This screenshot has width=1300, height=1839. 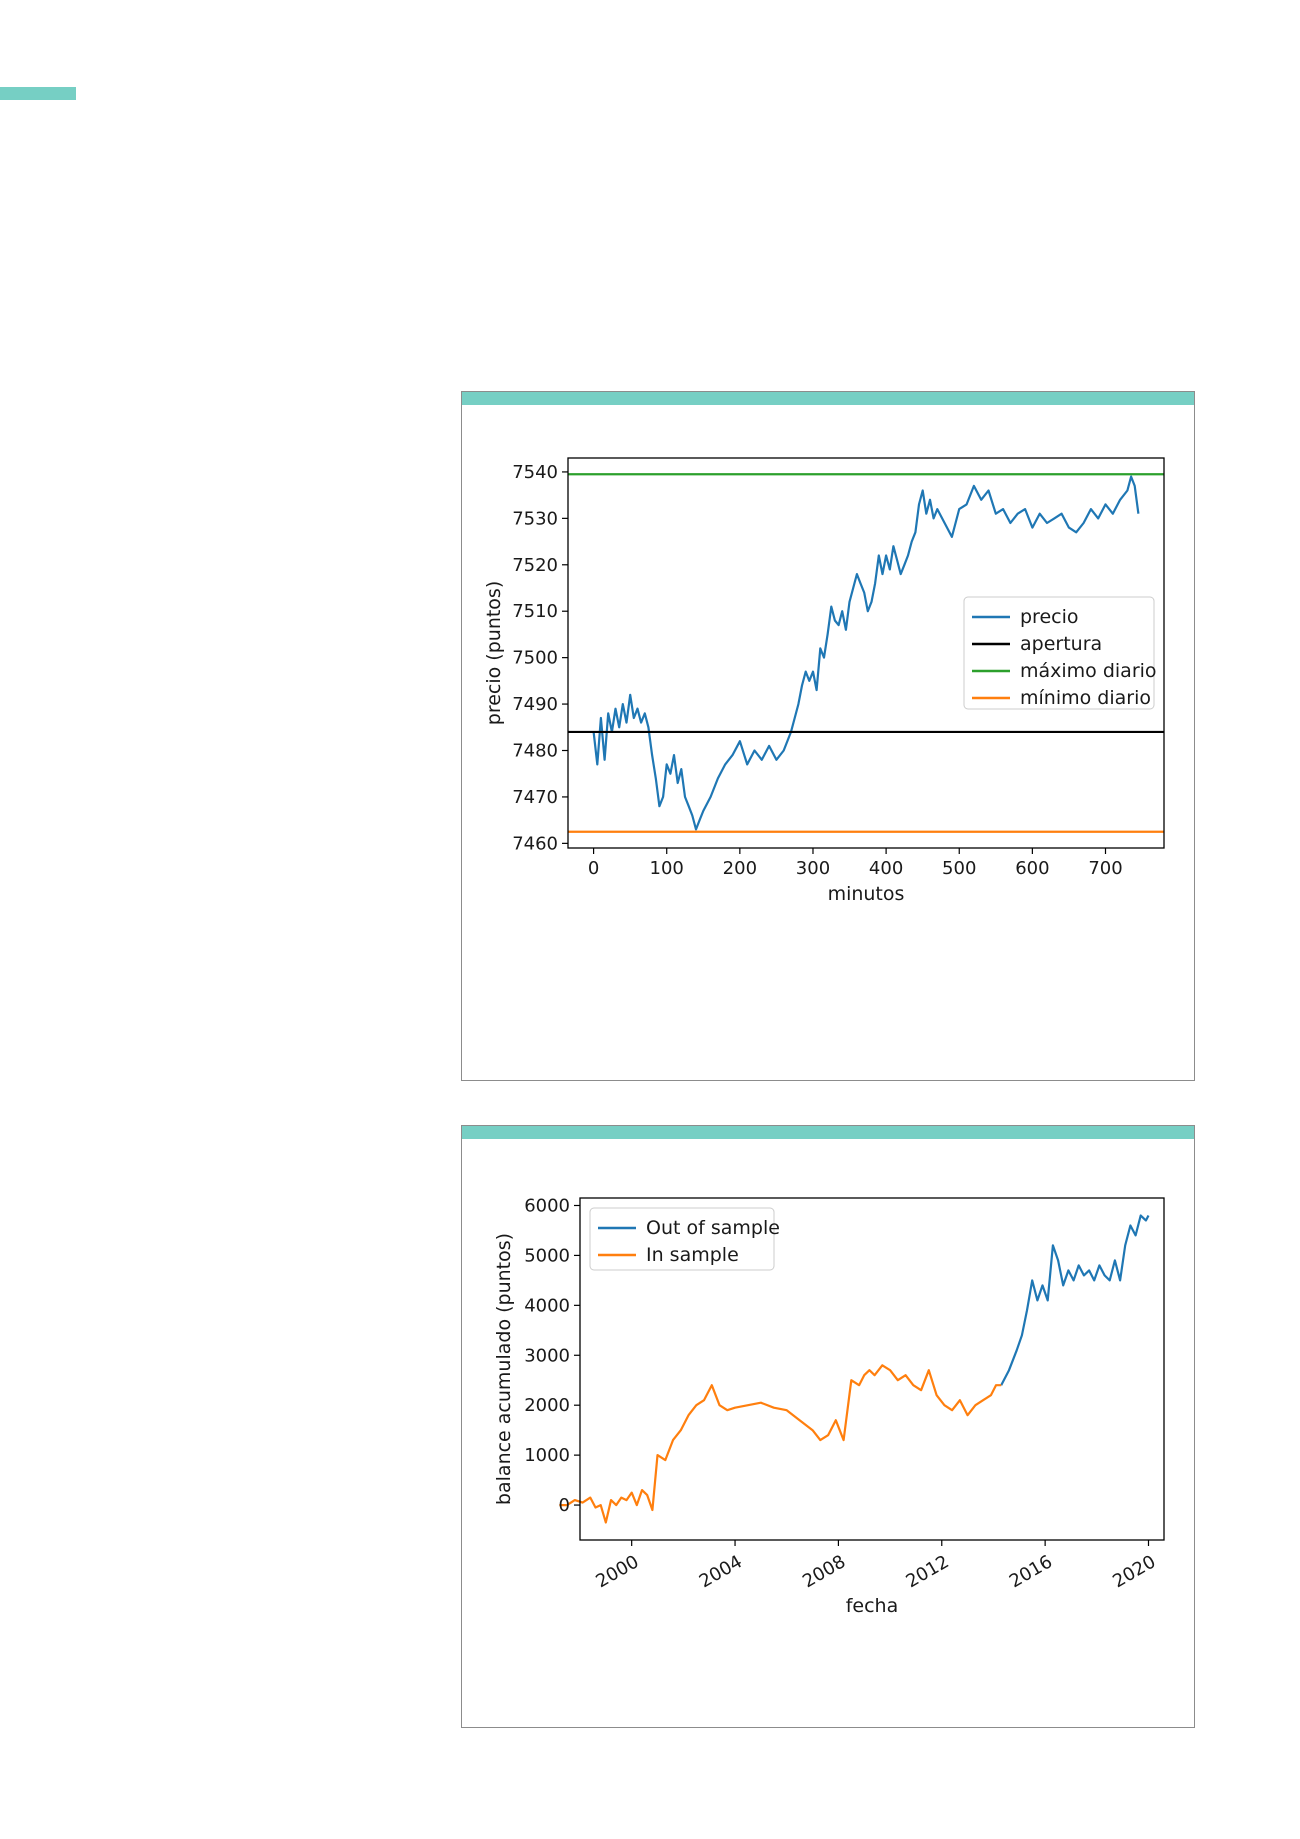 I want to click on y-tick-label: 6000, so click(x=547, y=1205).